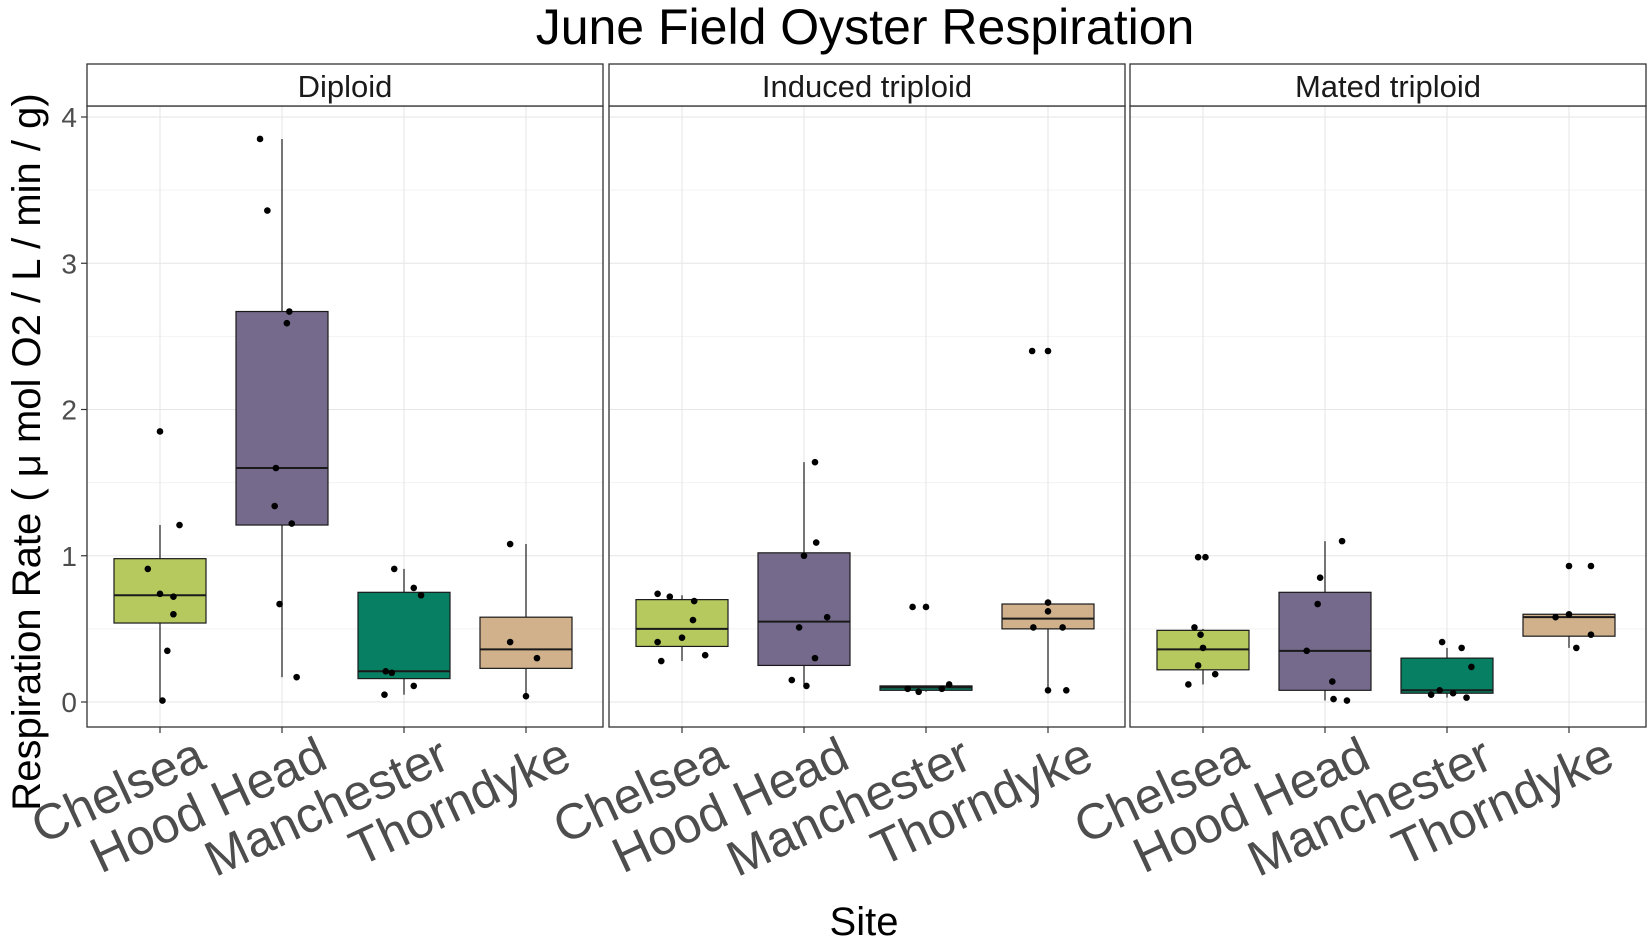 The width and height of the screenshot is (1650, 950). What do you see at coordinates (69, 117) in the screenshot?
I see `y-tick-label: 4` at bounding box center [69, 117].